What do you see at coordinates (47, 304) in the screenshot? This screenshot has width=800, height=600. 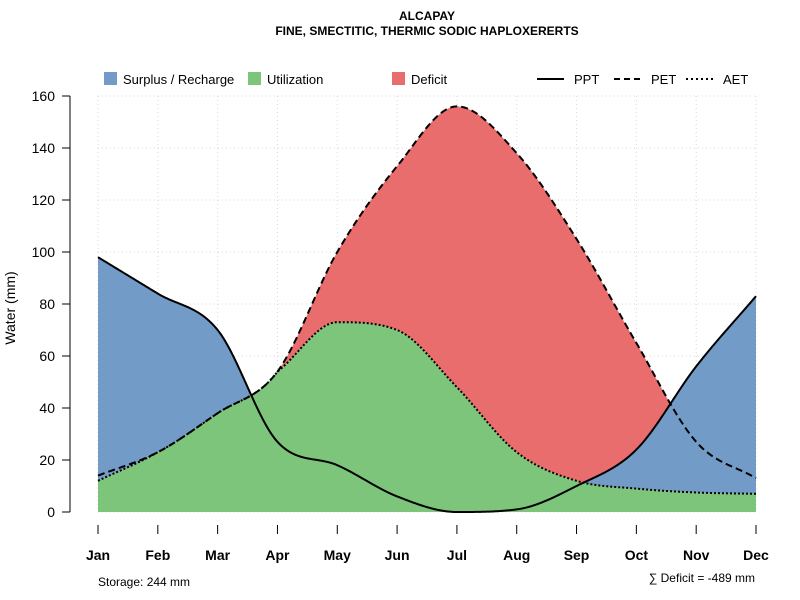 I see `y-tick-label: 80` at bounding box center [47, 304].